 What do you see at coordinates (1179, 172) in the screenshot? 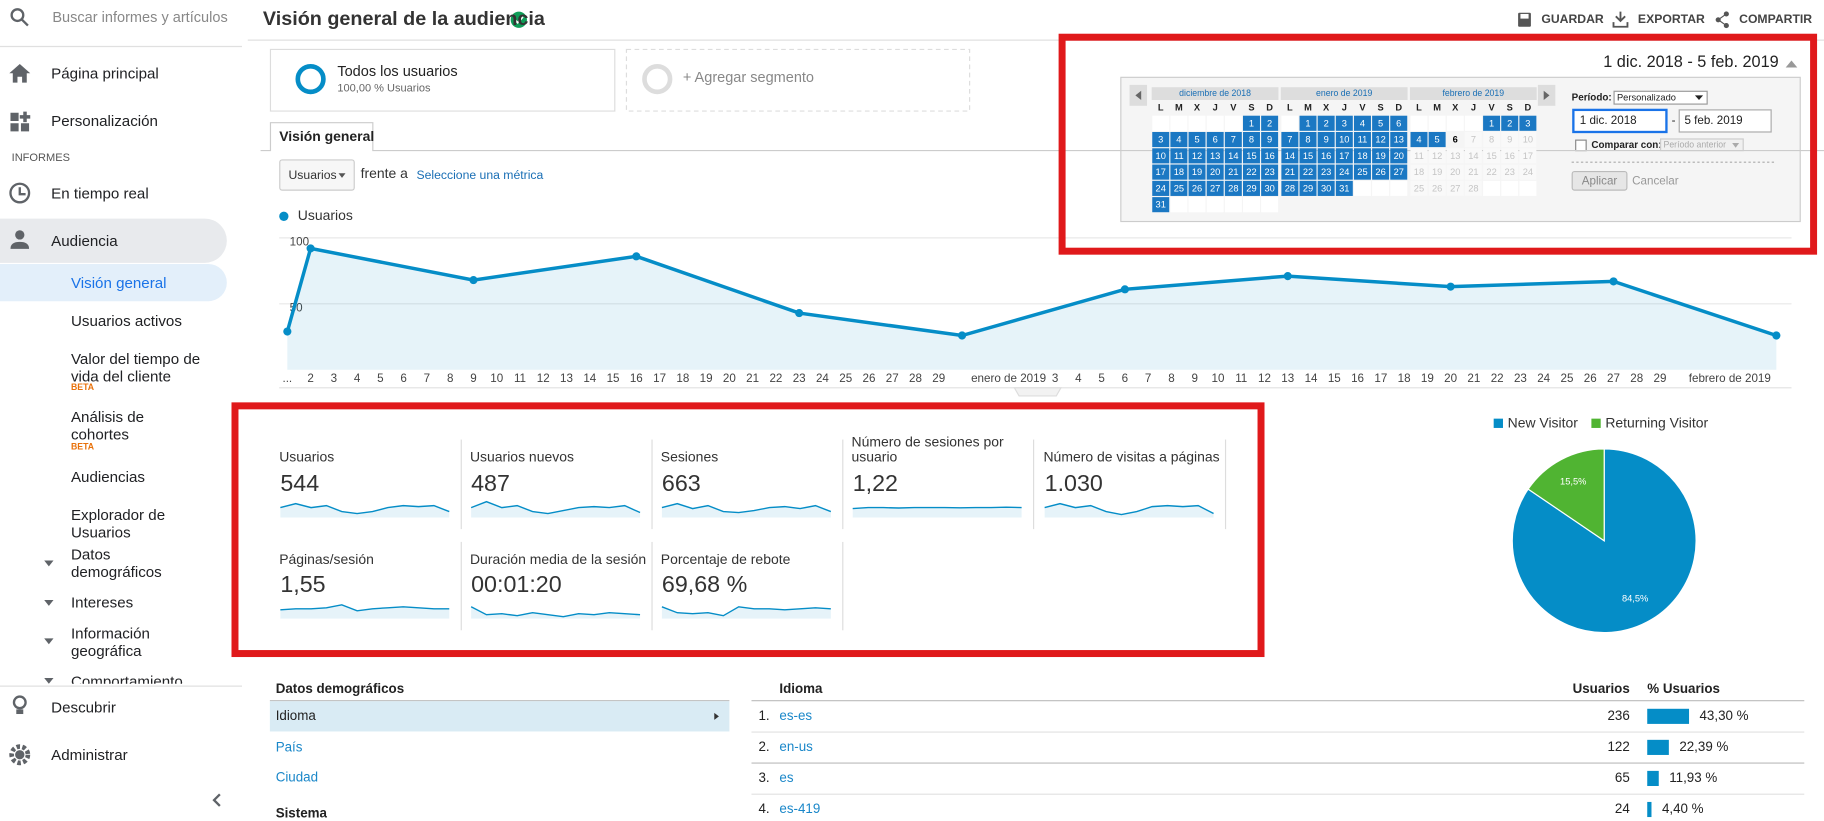
I see `day-number: 18` at bounding box center [1179, 172].